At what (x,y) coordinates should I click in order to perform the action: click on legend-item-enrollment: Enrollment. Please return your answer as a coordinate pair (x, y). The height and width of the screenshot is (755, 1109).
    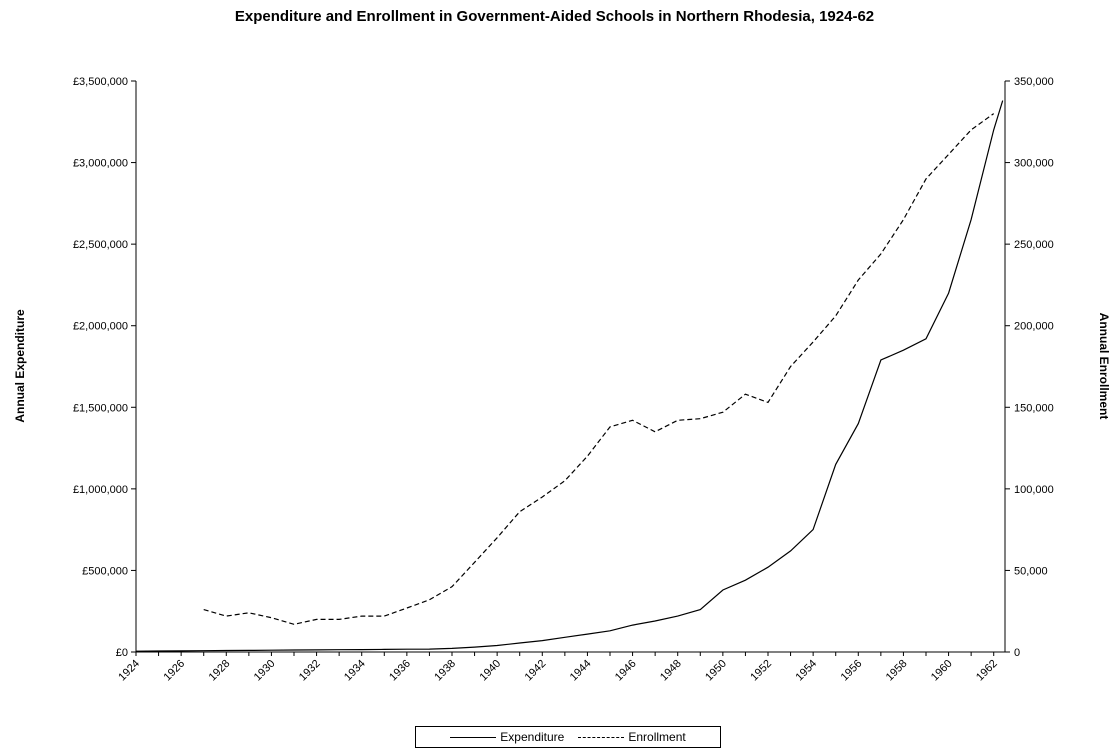
    Looking at the image, I should click on (632, 737).